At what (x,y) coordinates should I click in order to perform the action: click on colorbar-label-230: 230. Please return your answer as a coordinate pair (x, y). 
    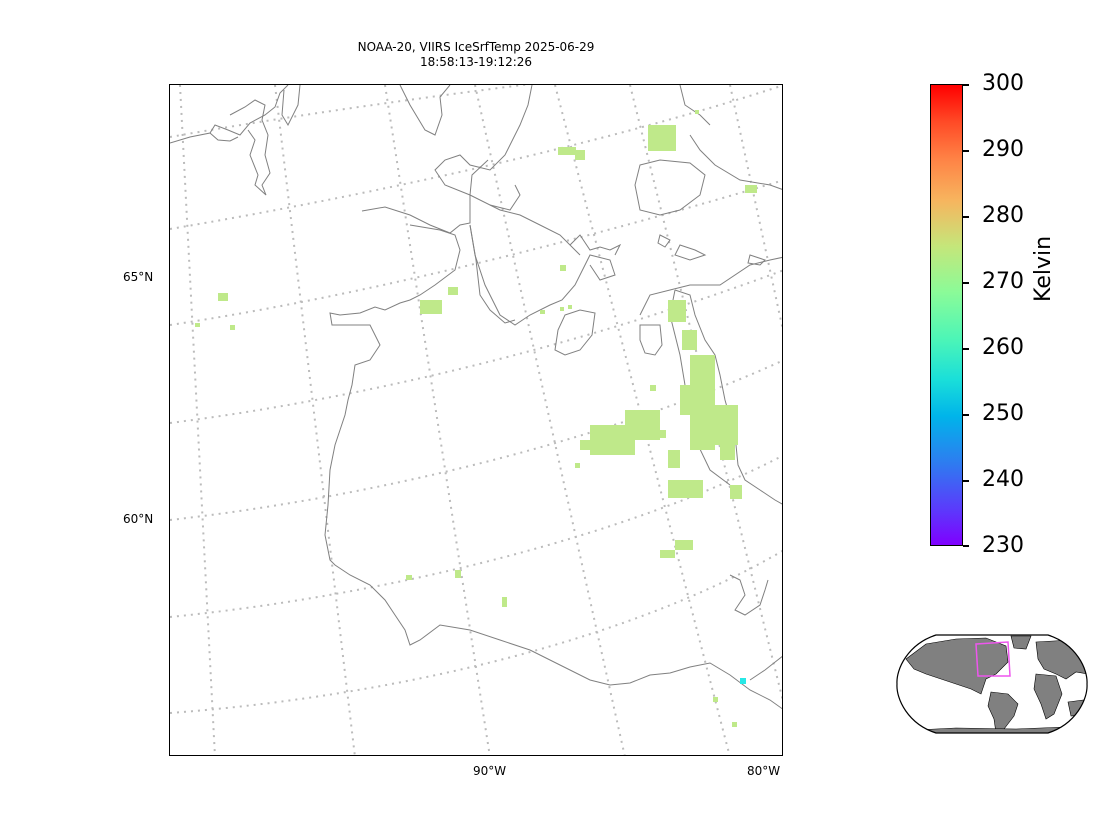
    Looking at the image, I should click on (1003, 545).